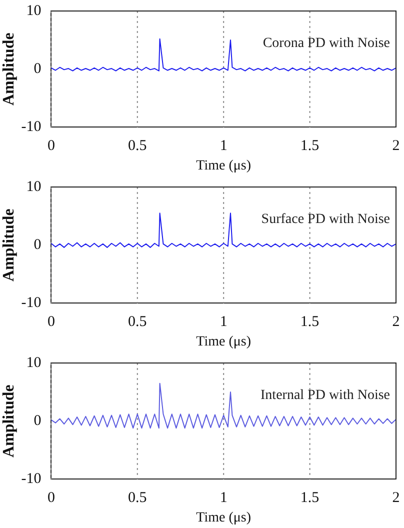  What do you see at coordinates (326, 44) in the screenshot?
I see `annotation: Corona PD with Noise` at bounding box center [326, 44].